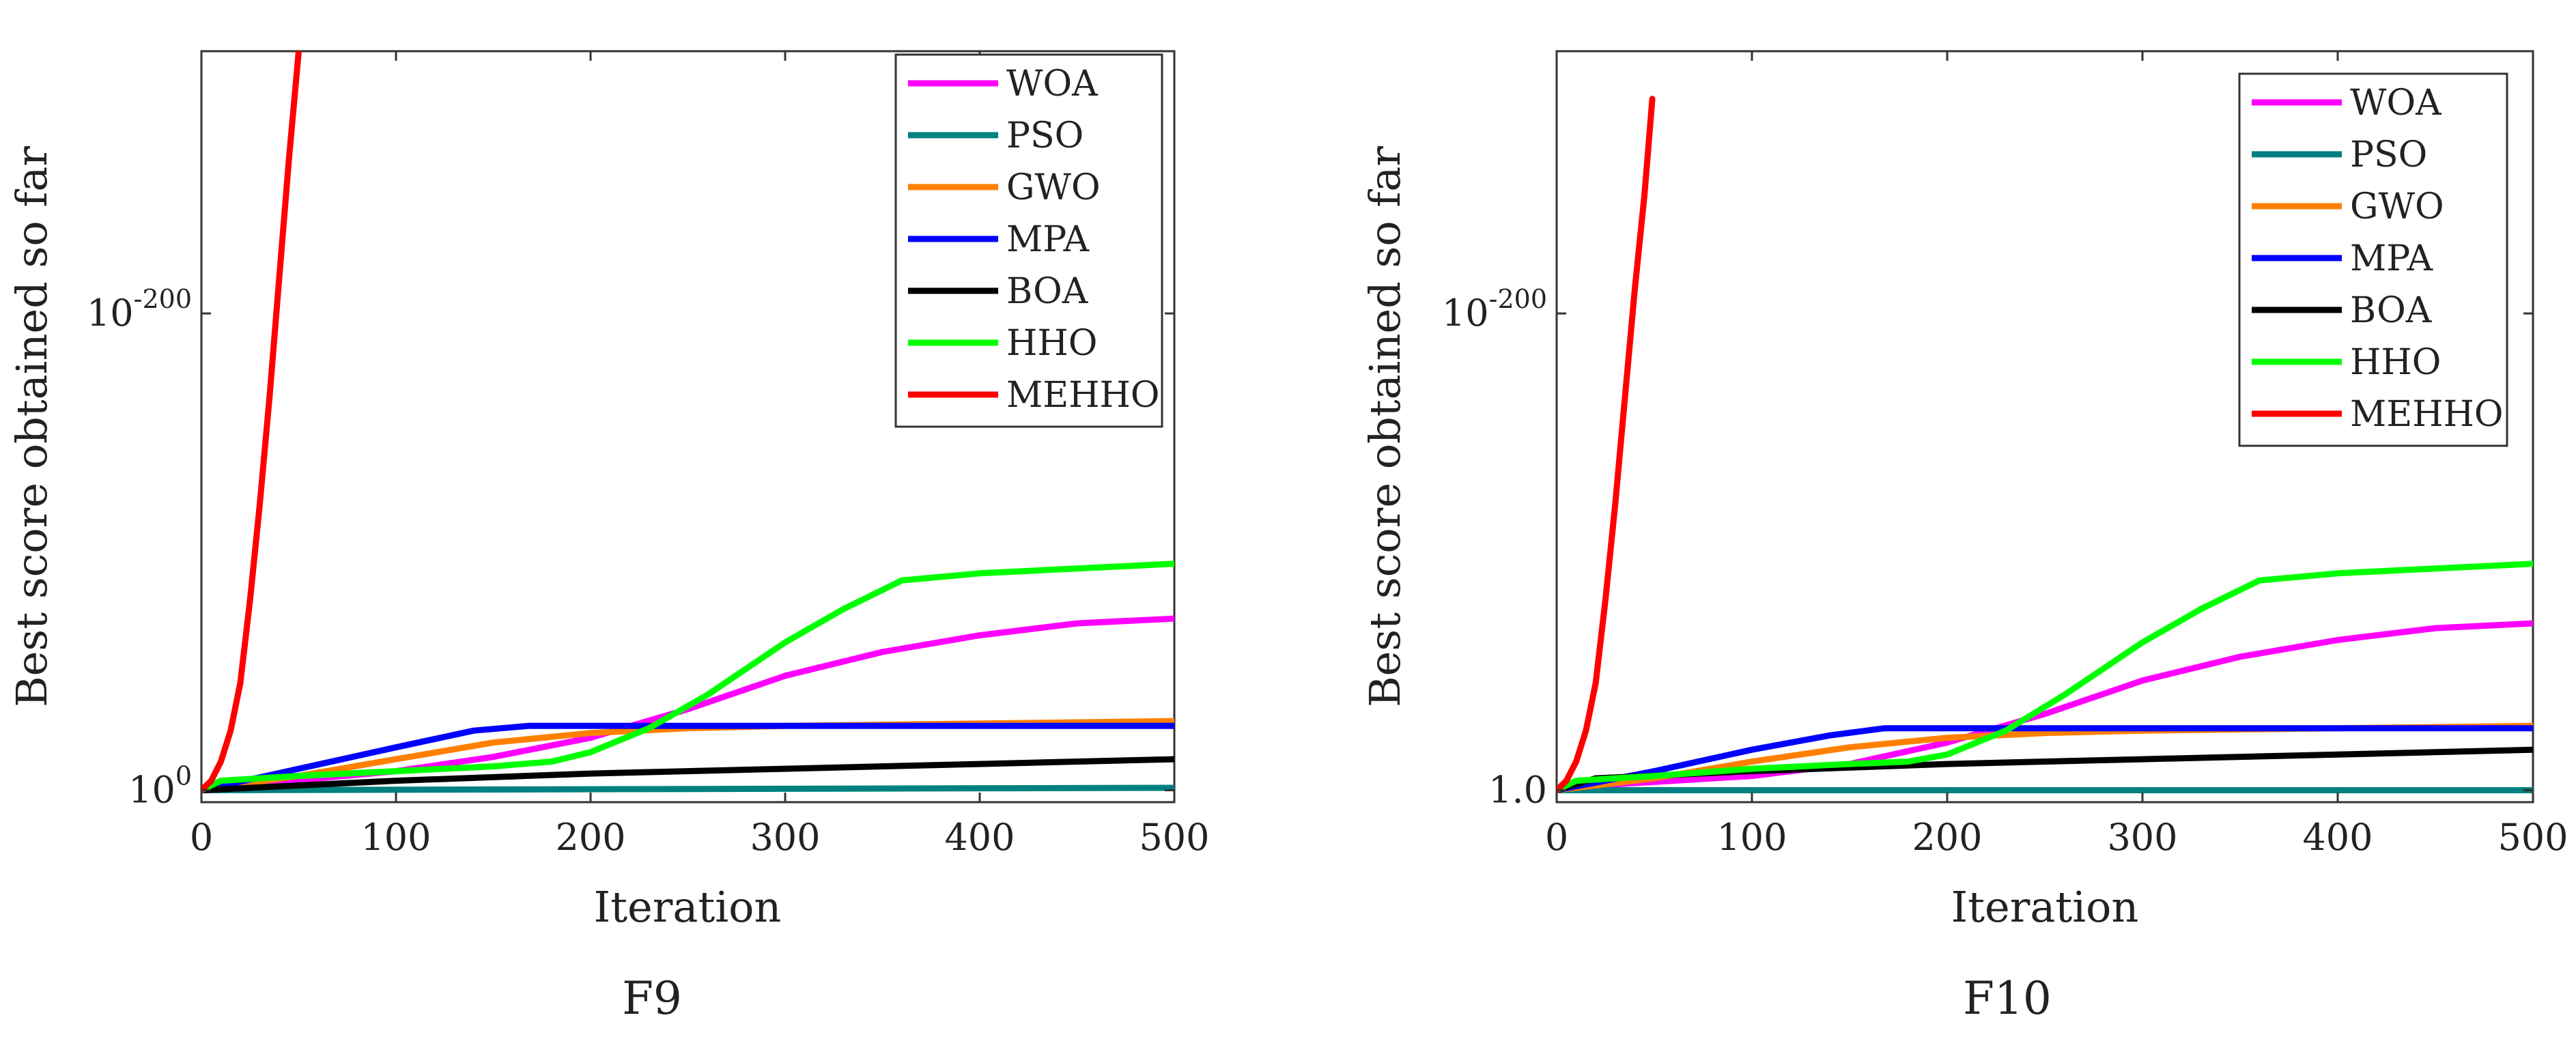 The height and width of the screenshot is (1037, 2576). Describe the element at coordinates (652, 999) in the screenshot. I see `panel-caption: F9` at that location.